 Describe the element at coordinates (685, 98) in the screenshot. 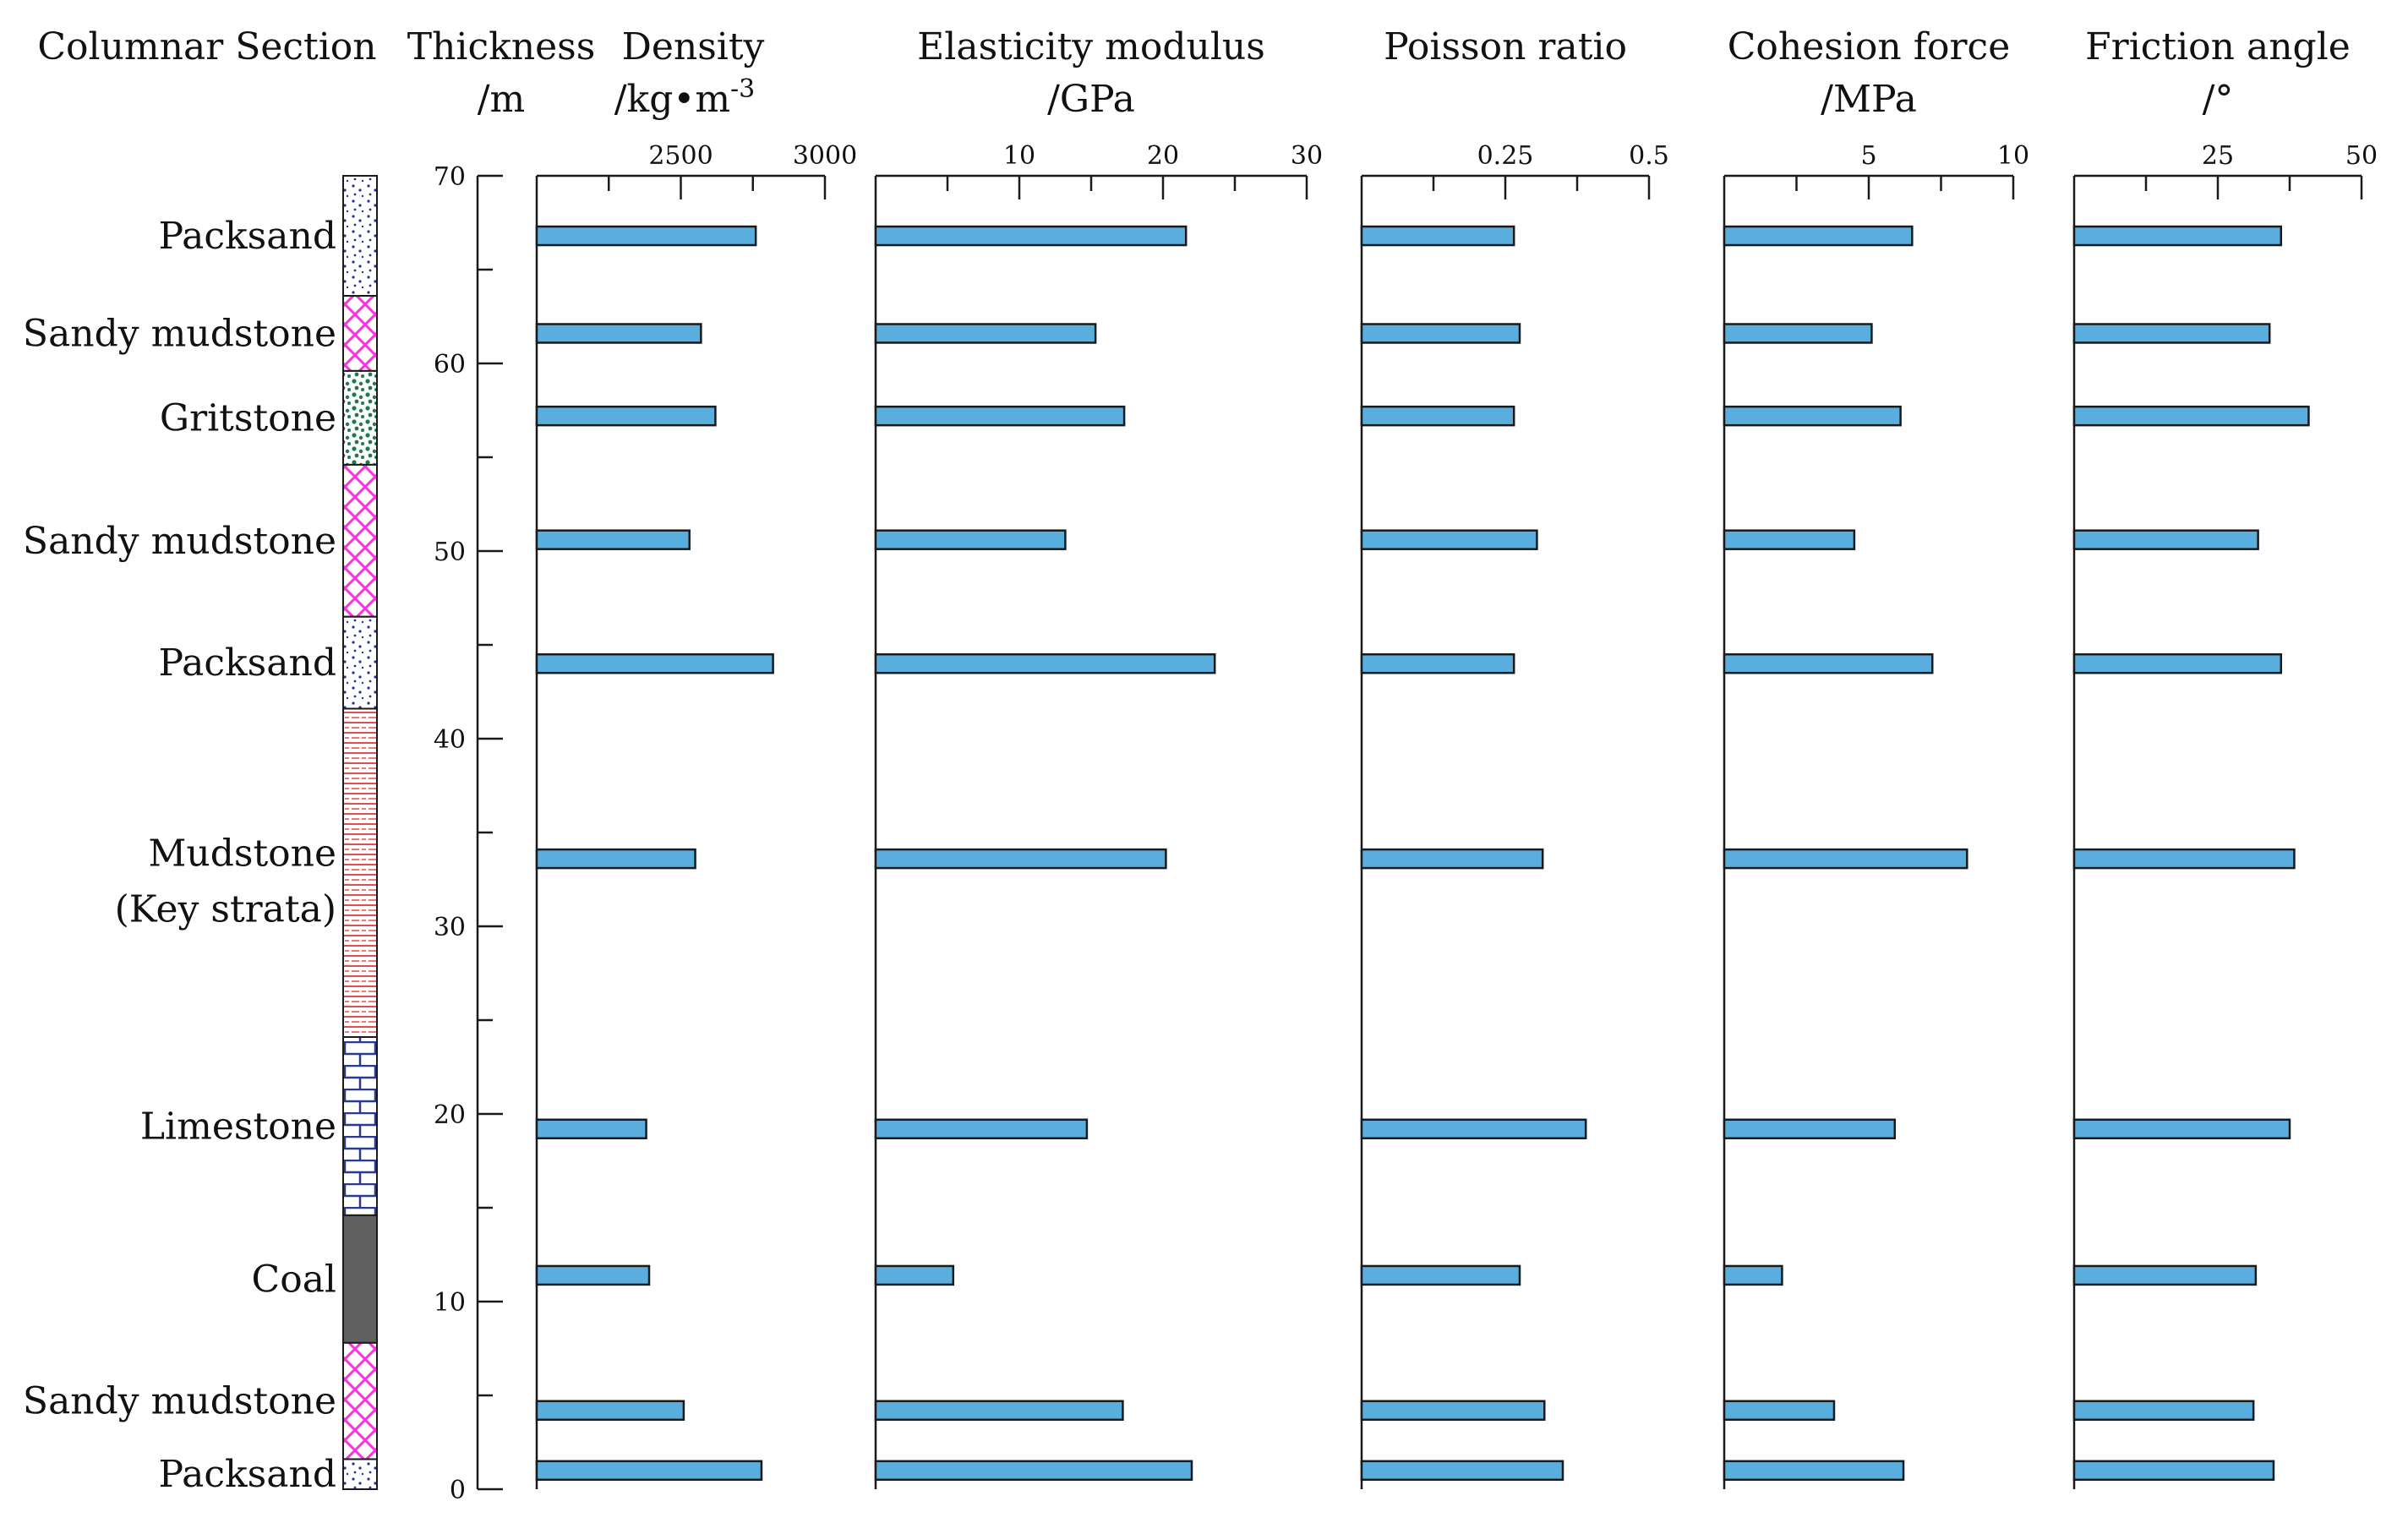

I see `panel-unit: /kg•m-3` at that location.